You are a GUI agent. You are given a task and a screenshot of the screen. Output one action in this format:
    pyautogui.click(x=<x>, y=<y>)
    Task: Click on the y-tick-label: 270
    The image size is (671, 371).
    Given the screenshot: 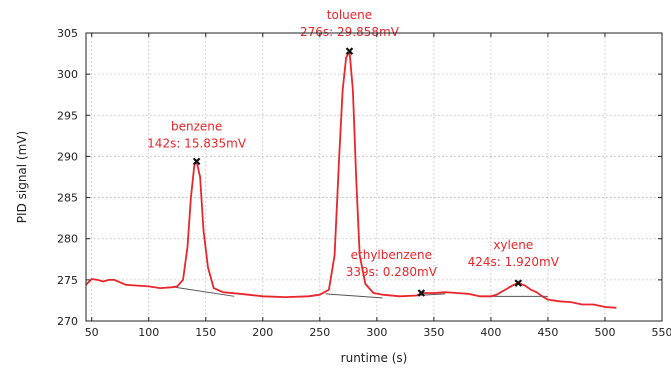 What is the action you would take?
    pyautogui.click(x=67, y=321)
    